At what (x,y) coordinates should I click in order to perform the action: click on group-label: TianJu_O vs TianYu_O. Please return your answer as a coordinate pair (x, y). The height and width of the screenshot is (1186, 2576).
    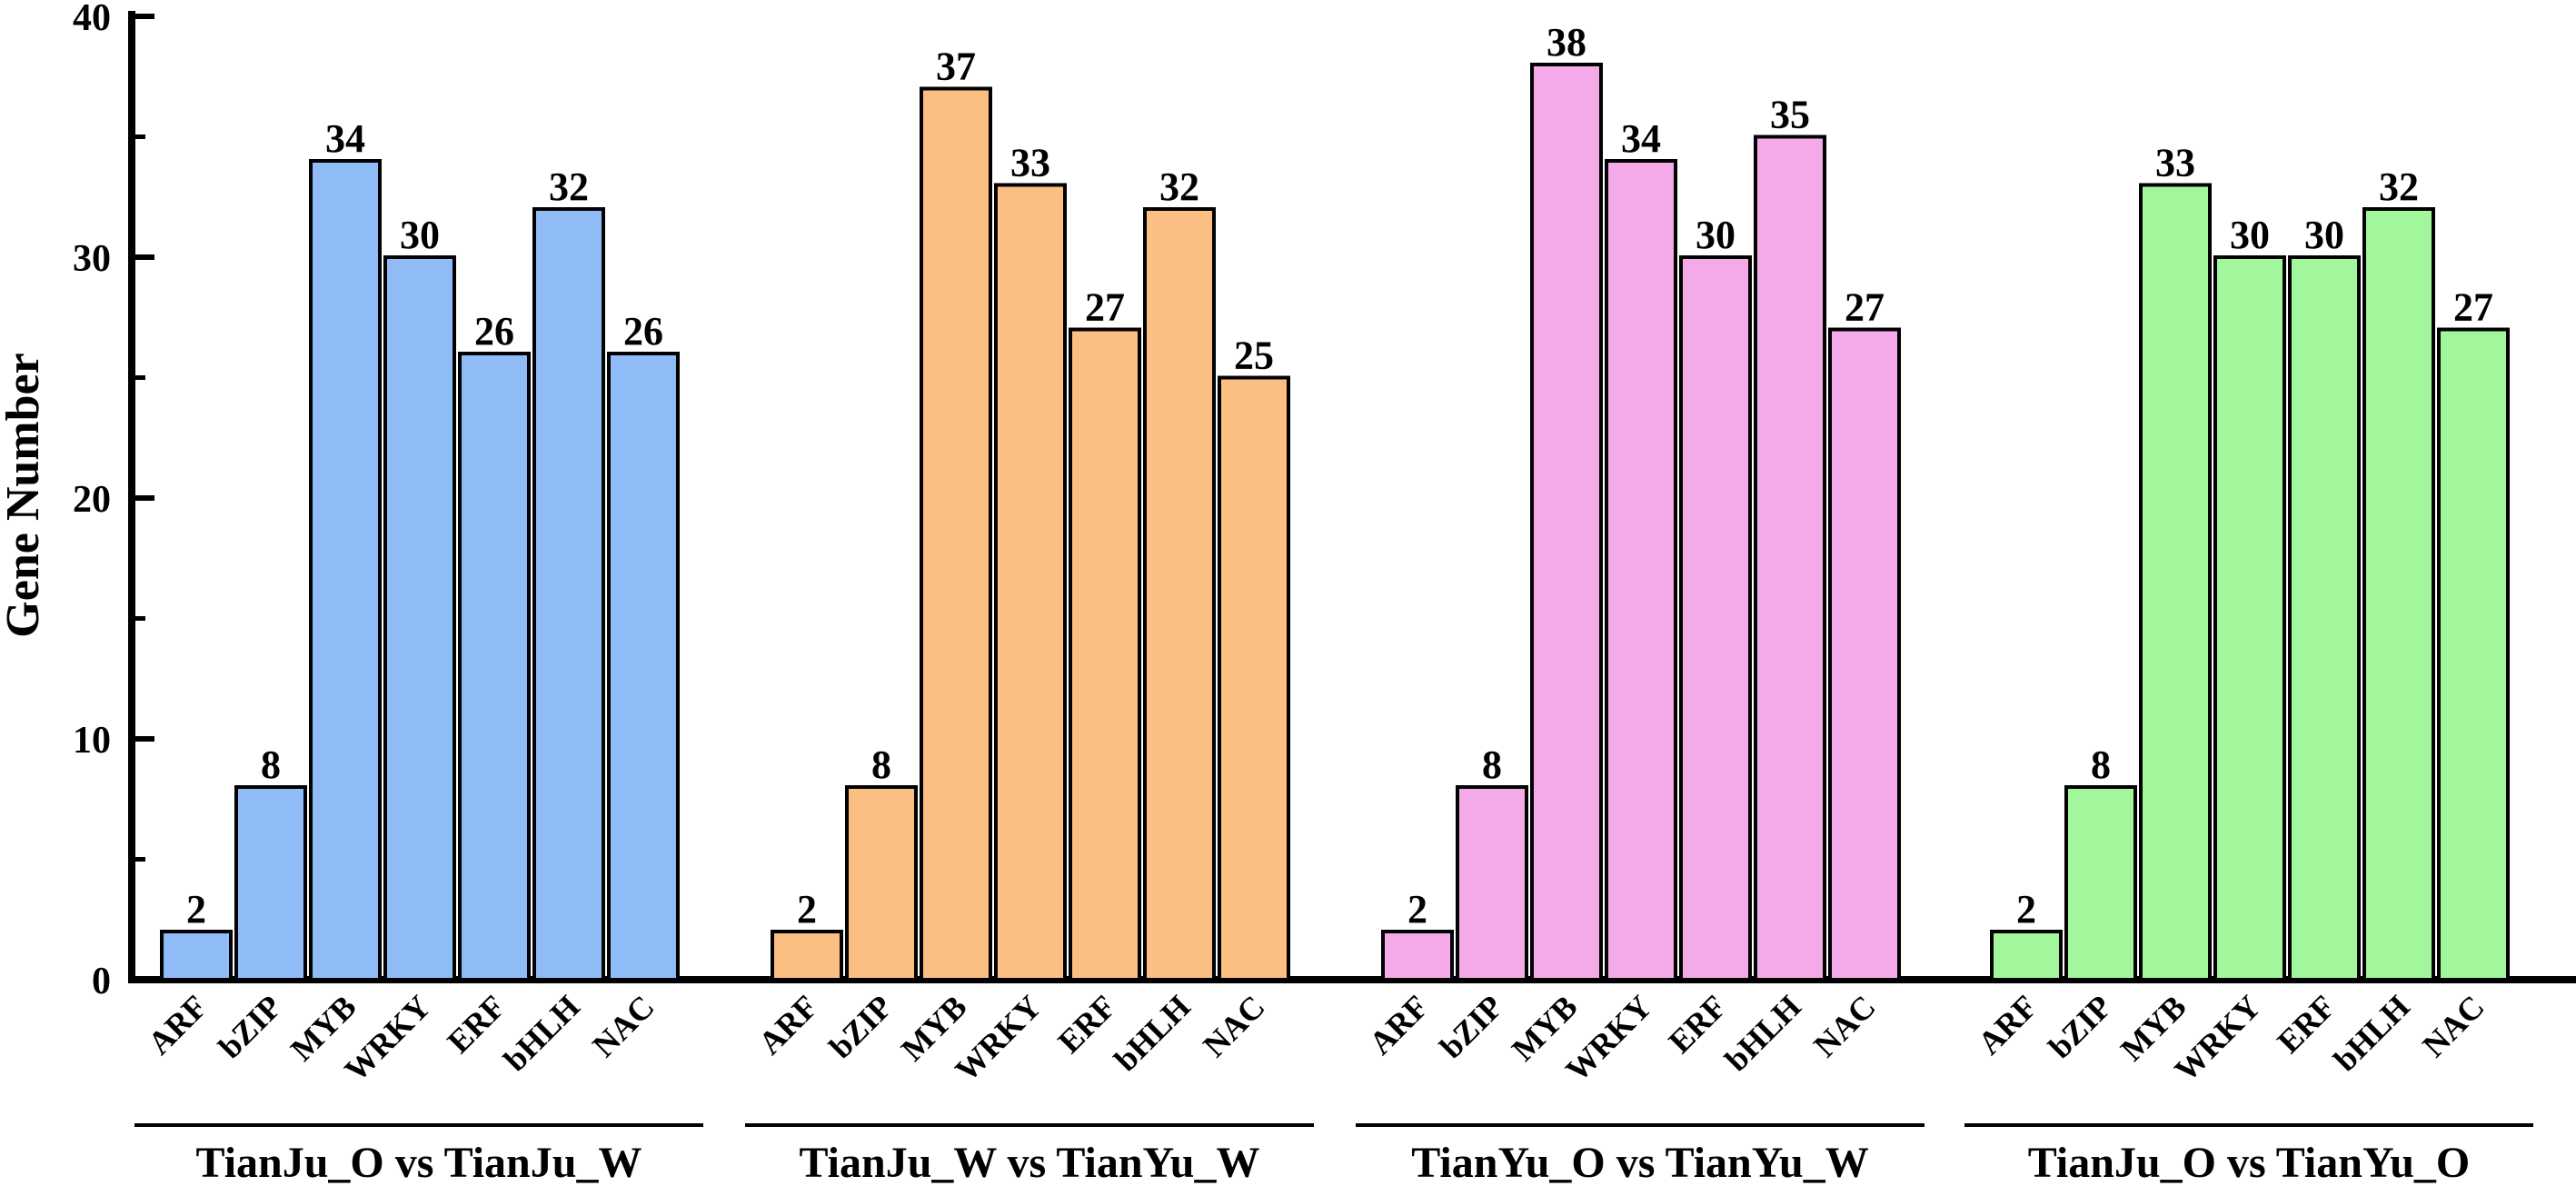
    Looking at the image, I should click on (2249, 1162).